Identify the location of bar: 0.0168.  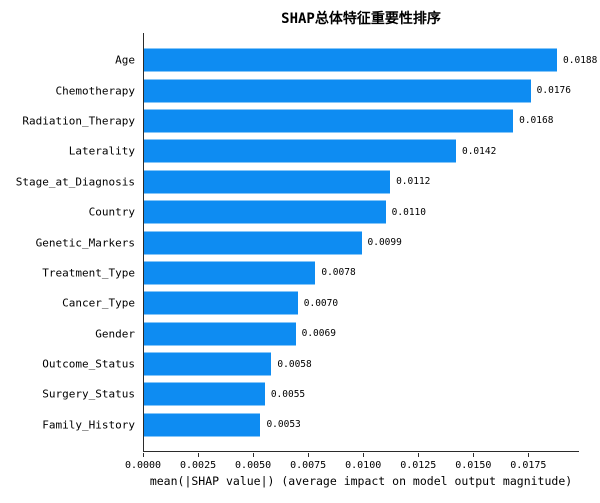
(348, 121).